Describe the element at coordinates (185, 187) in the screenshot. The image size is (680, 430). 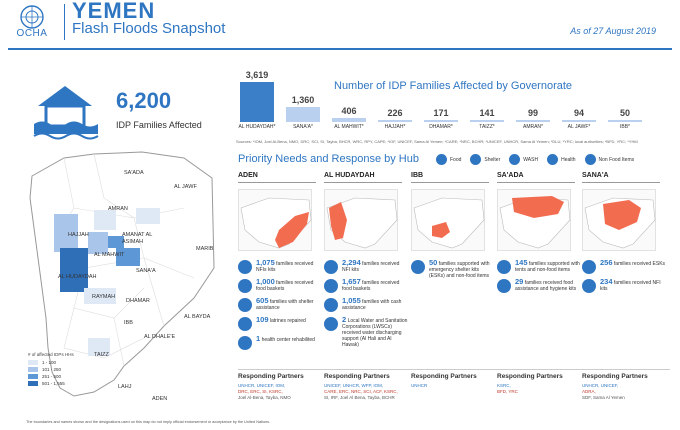
I see `map-label: AL JAWF` at that location.